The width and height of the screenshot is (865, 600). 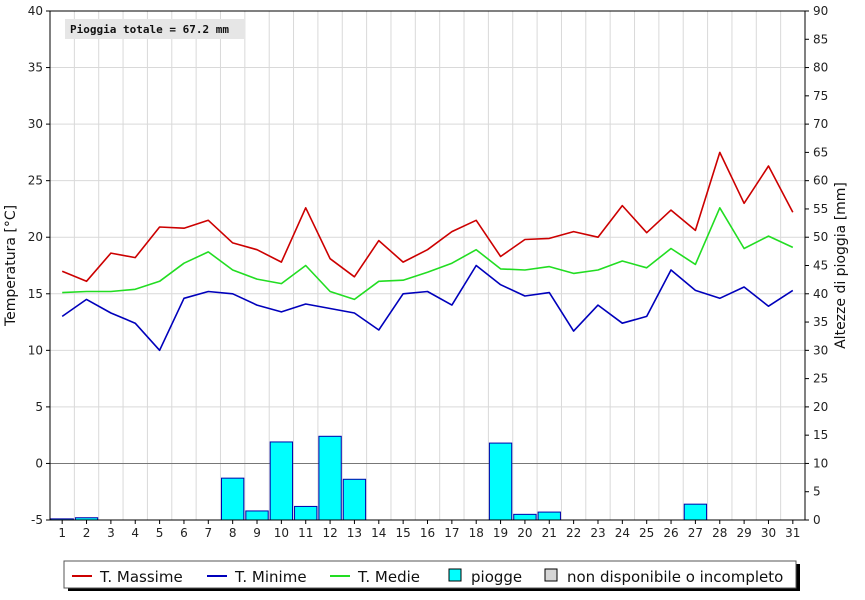 What do you see at coordinates (622, 533) in the screenshot?
I see `x-tick-label: 24` at bounding box center [622, 533].